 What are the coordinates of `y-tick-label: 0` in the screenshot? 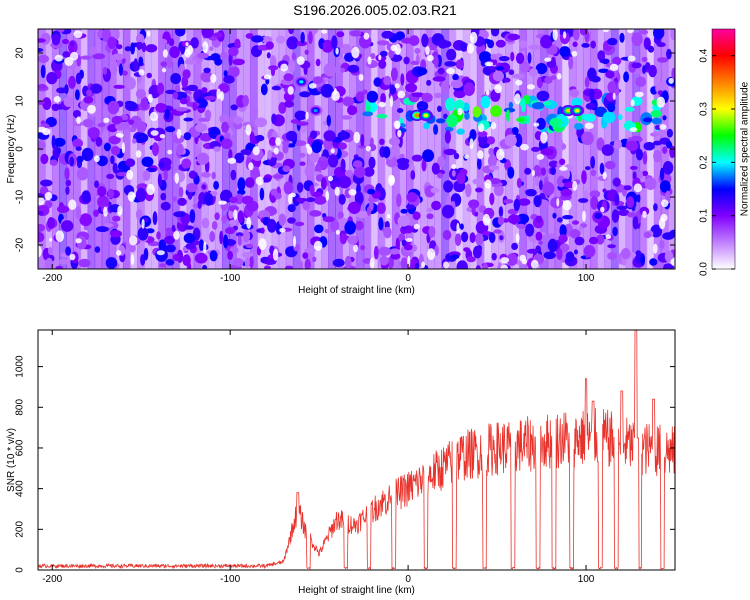 It's located at (20, 570).